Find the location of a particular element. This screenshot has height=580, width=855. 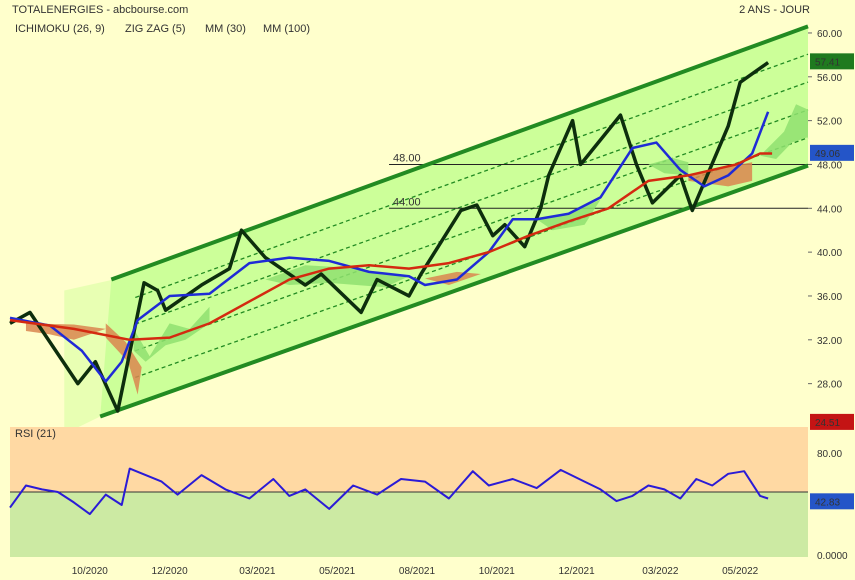

x-tick-label: 05/2021 is located at coordinates (337, 571).